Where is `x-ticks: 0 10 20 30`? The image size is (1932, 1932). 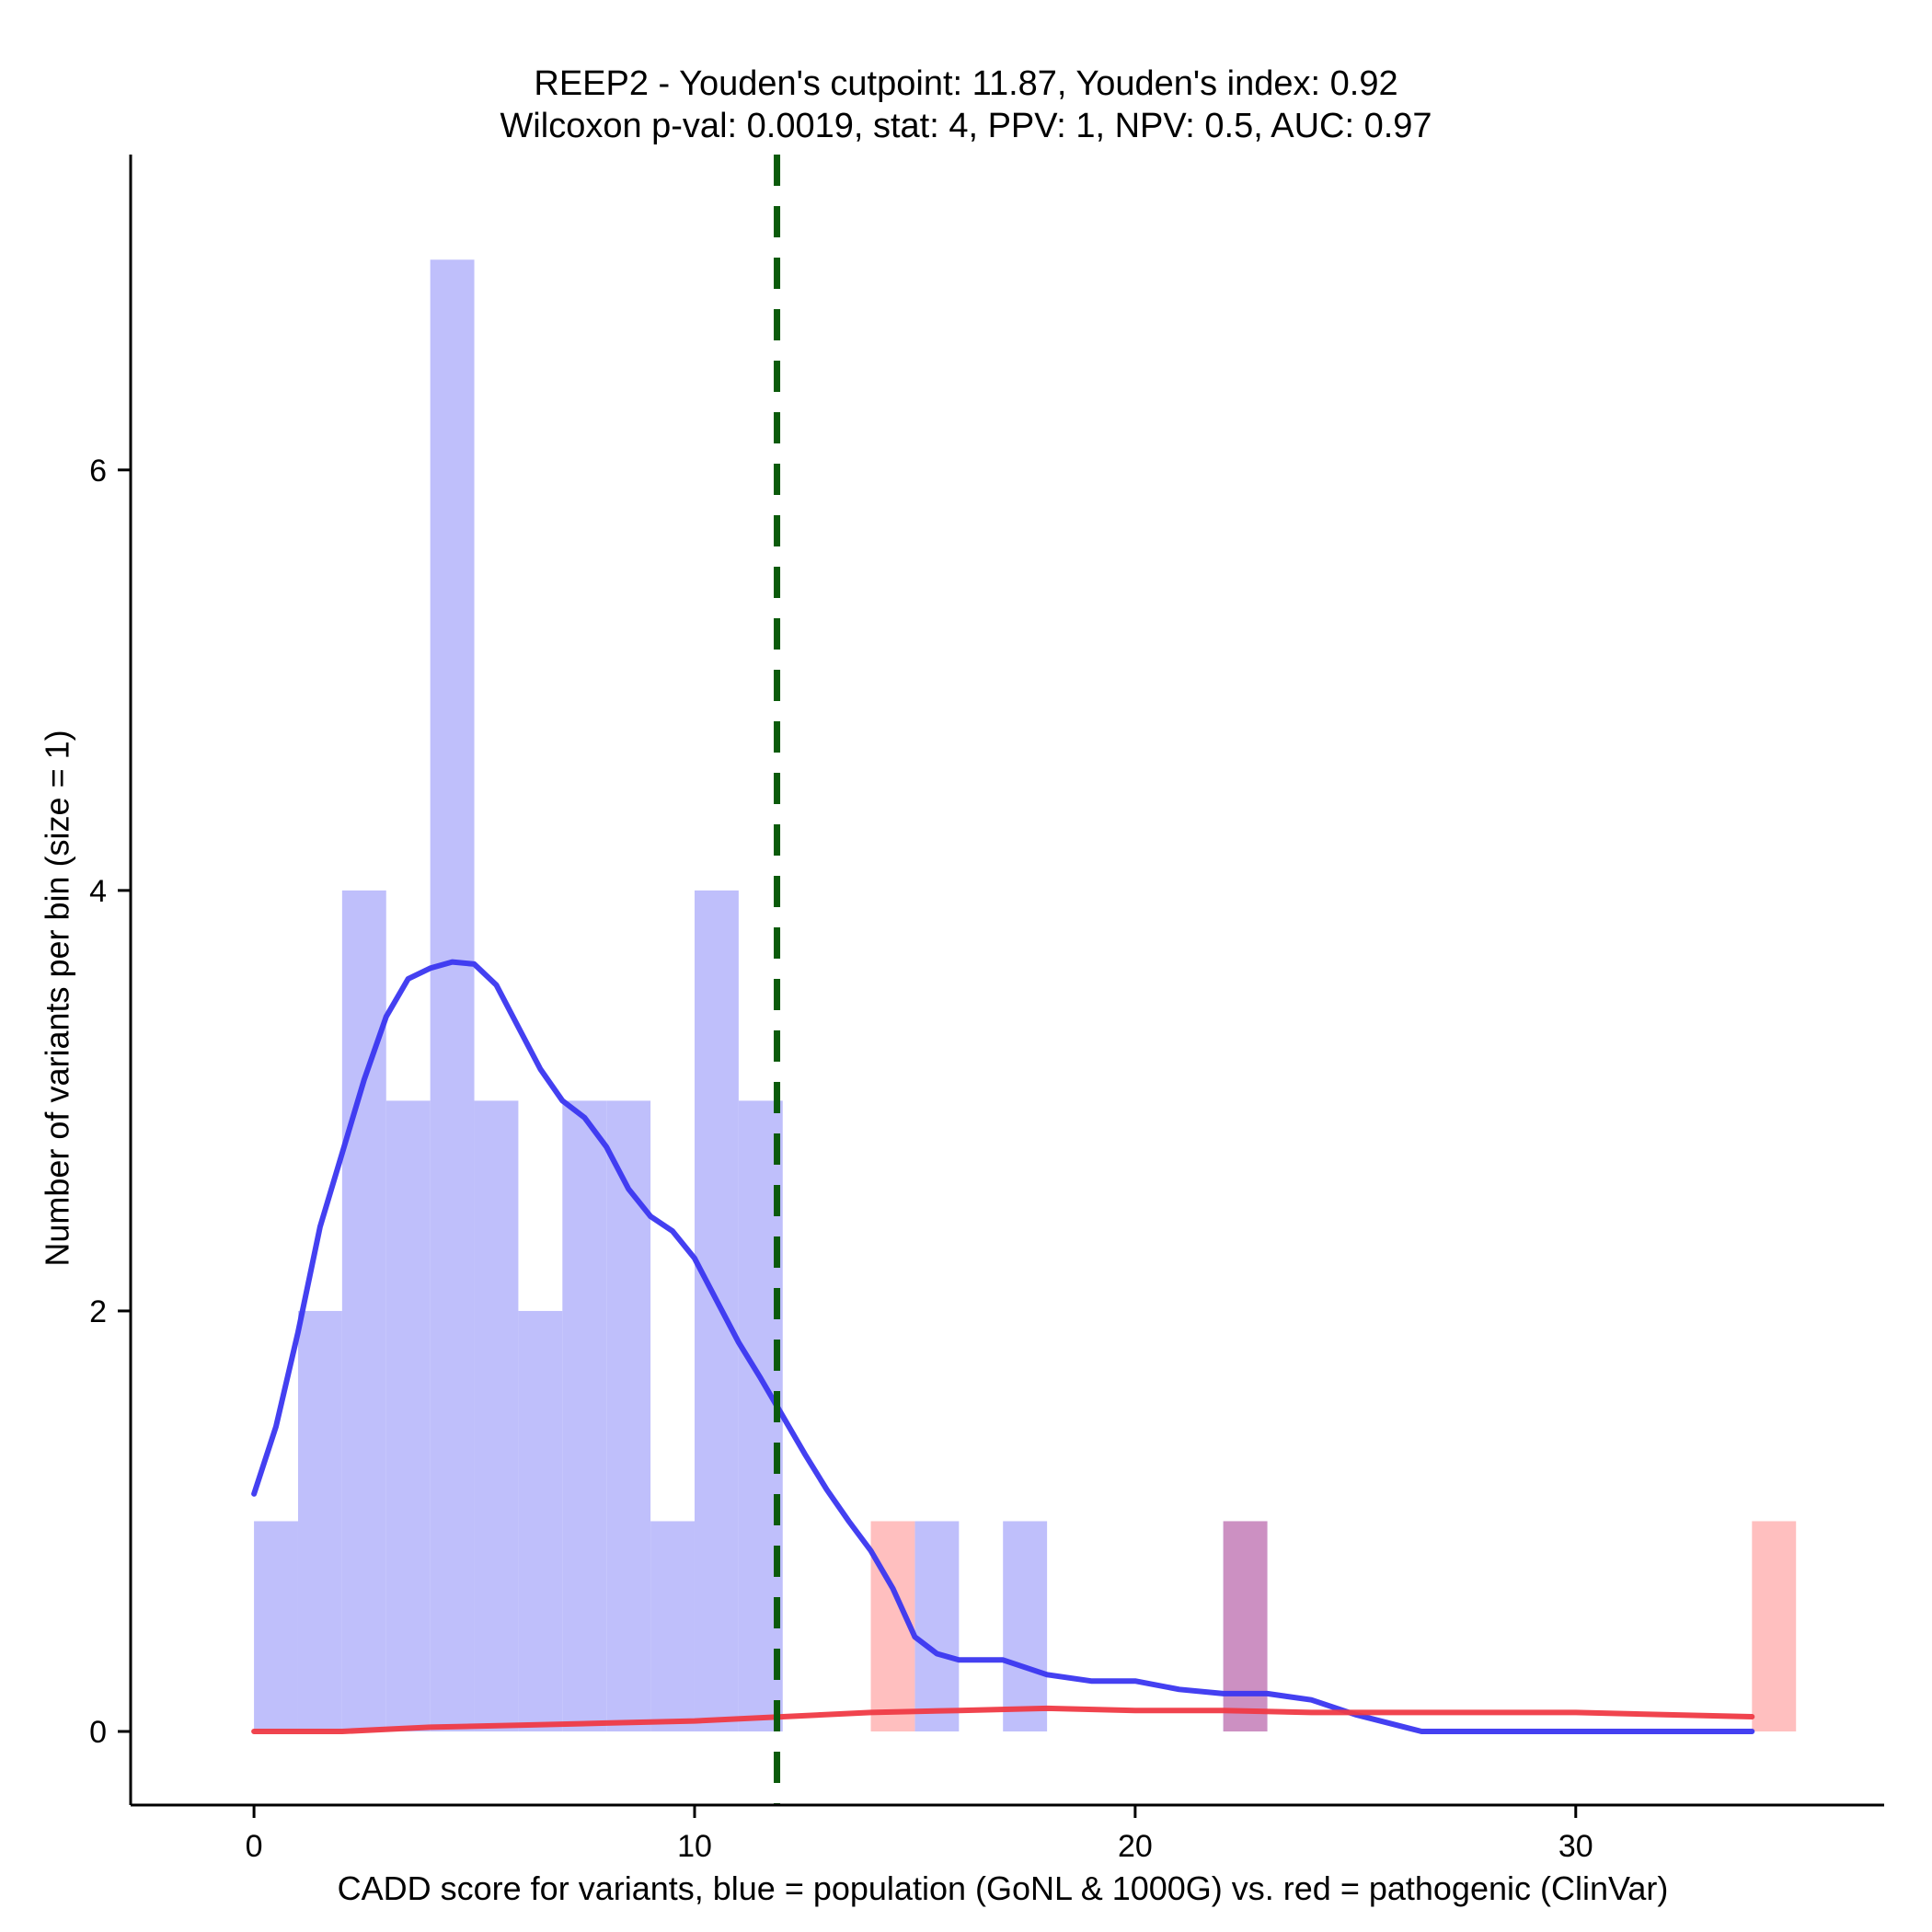
x-ticks: 0 10 20 30 is located at coordinates (919, 1834).